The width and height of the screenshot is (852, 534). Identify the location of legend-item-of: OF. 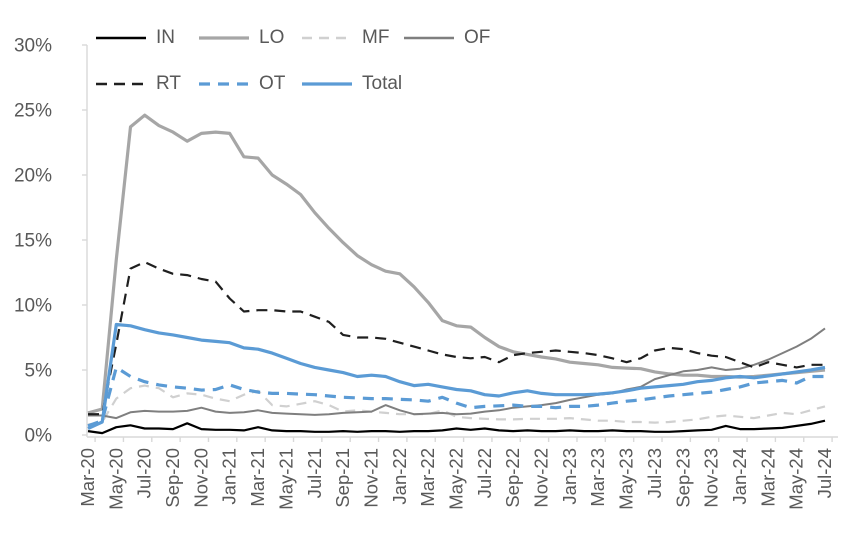
(446, 38).